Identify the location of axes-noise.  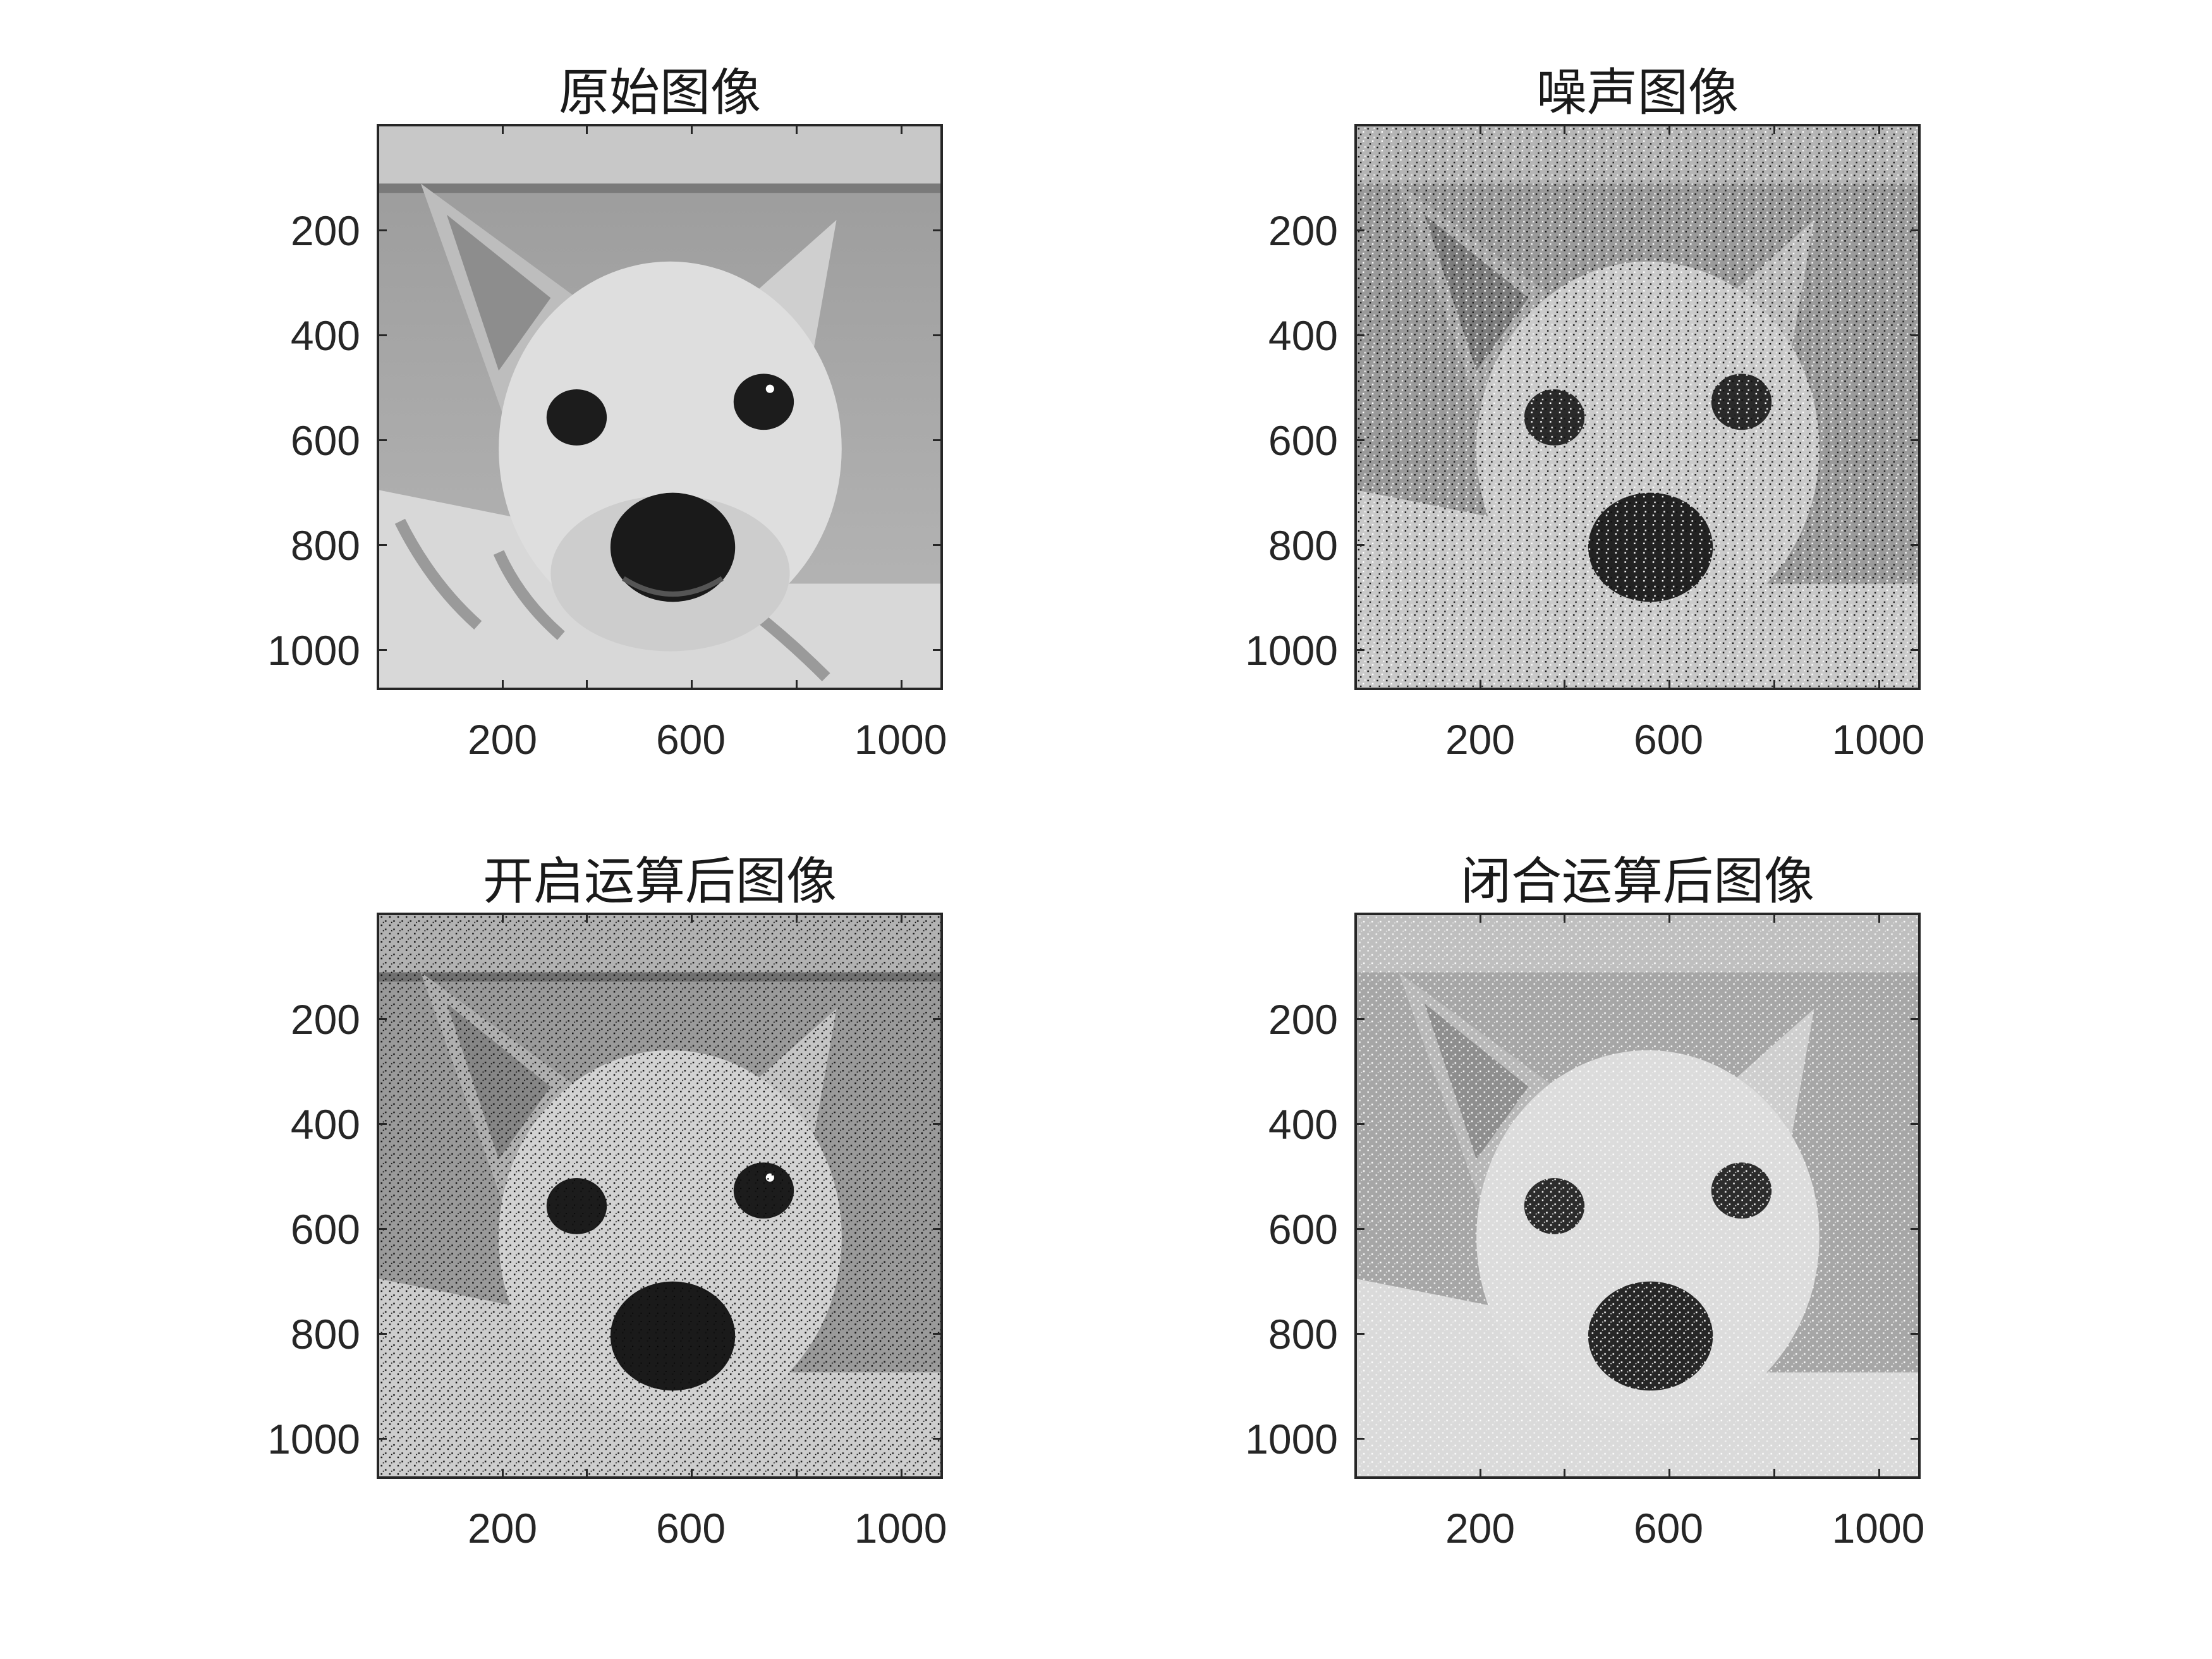
(1637, 407).